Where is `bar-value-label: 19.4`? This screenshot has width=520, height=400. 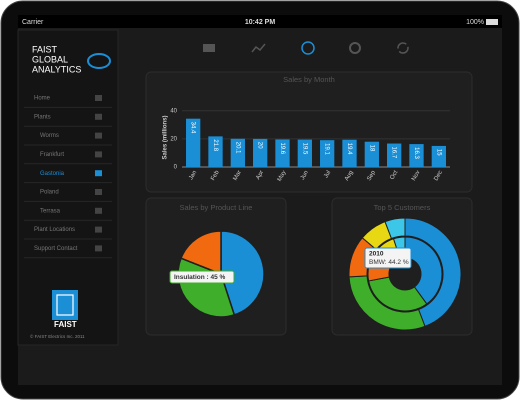 bar-value-label: 19.4 is located at coordinates (349, 149).